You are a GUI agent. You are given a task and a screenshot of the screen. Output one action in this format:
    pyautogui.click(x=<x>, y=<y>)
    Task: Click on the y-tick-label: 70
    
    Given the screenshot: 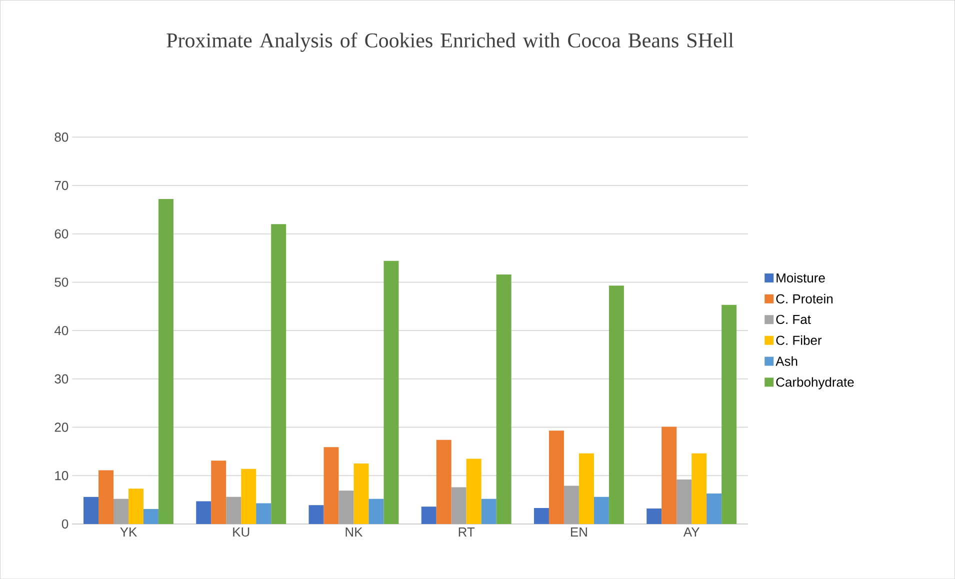 What is the action you would take?
    pyautogui.click(x=61, y=185)
    